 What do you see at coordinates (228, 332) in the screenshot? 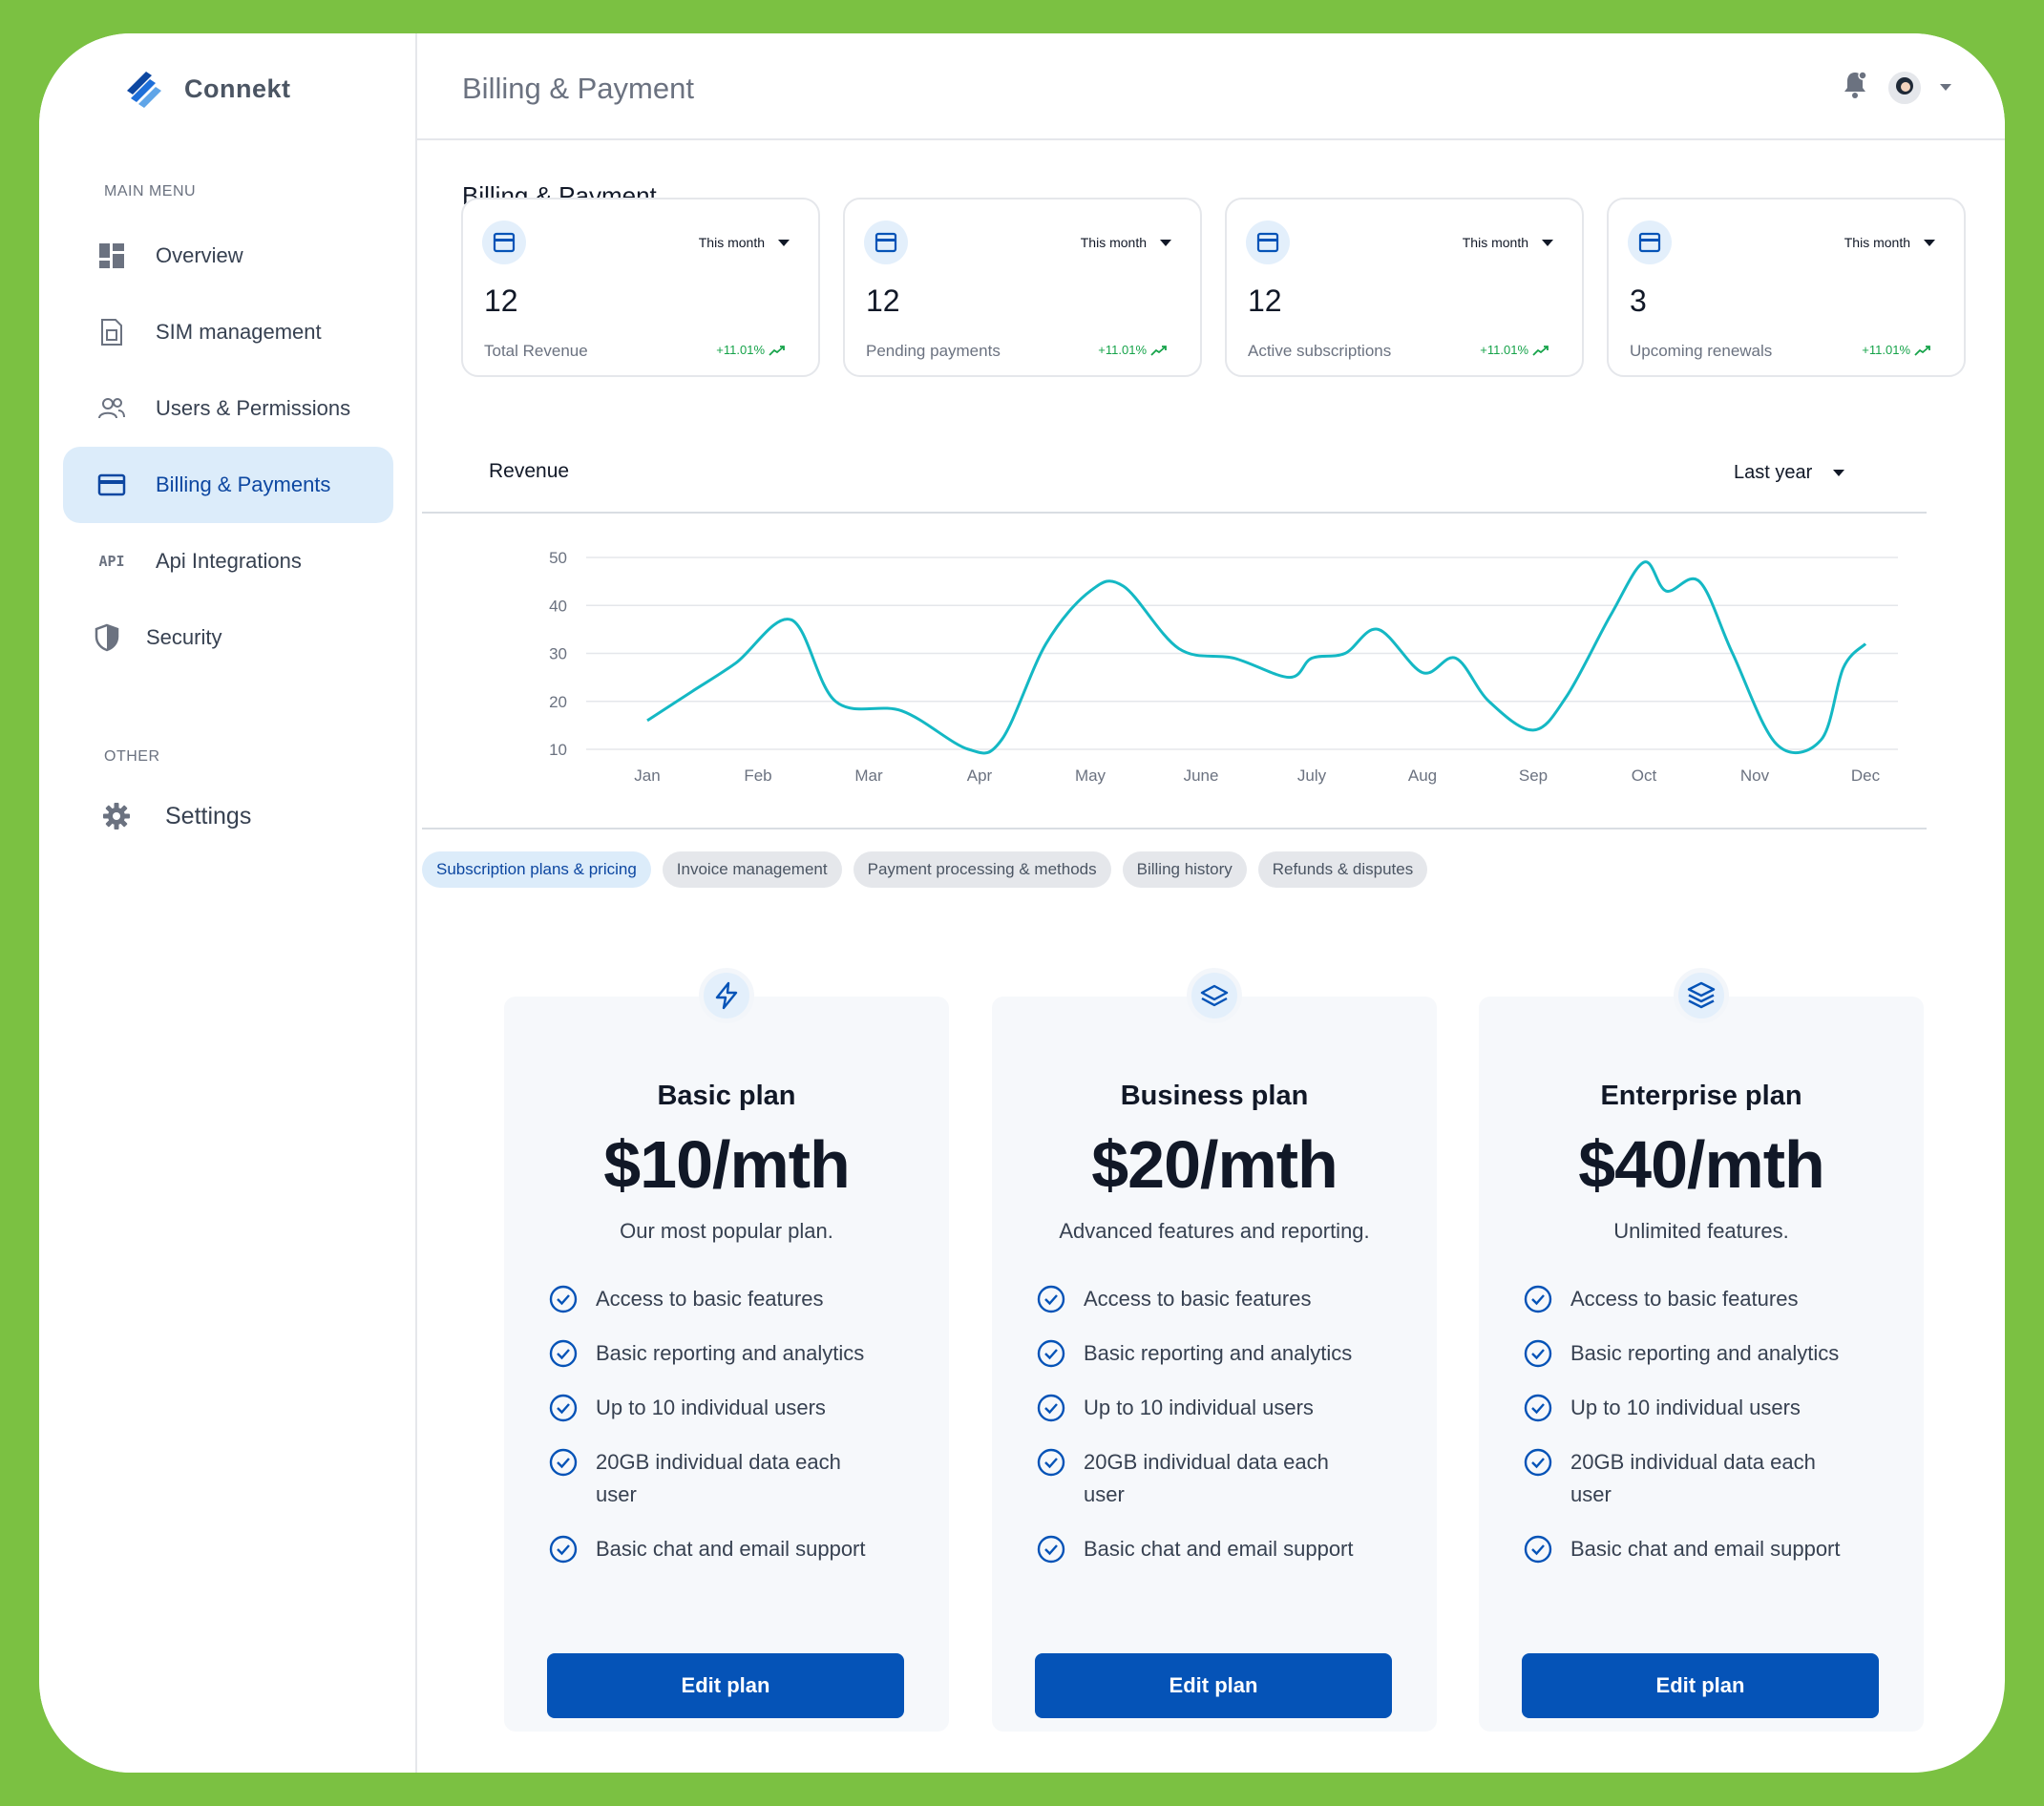
I see `sidebar-item-sim-management: SIM management` at bounding box center [228, 332].